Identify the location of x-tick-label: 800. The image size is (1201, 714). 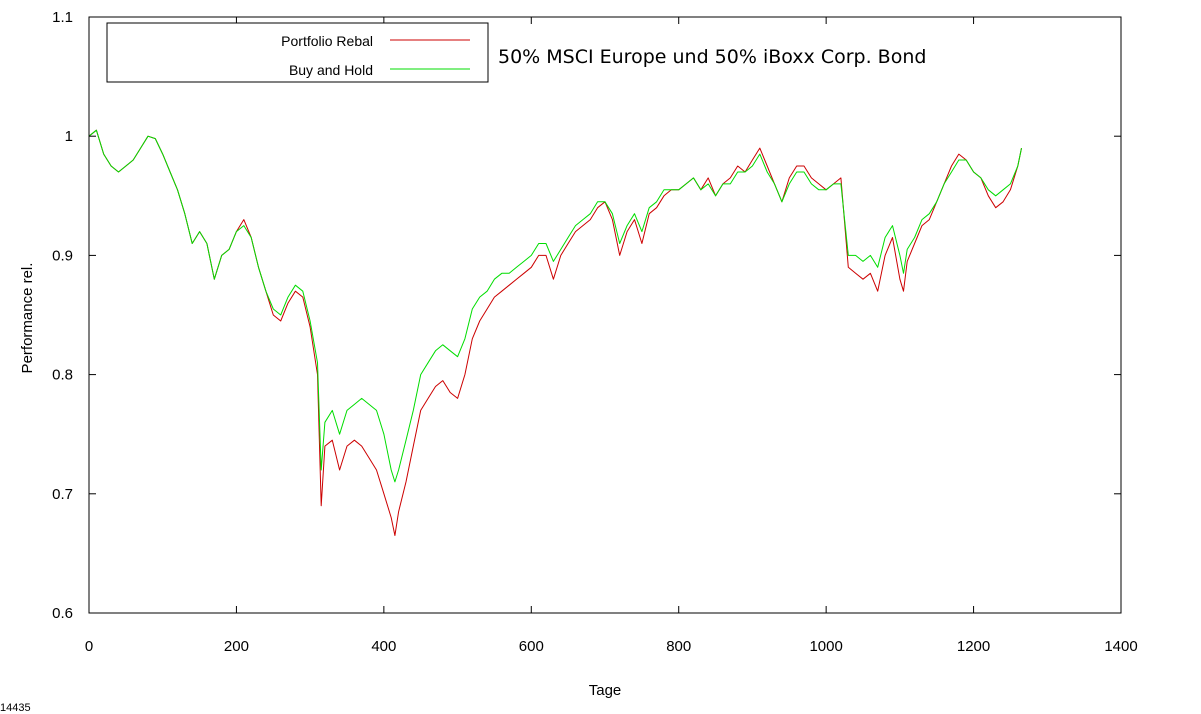
(678, 646).